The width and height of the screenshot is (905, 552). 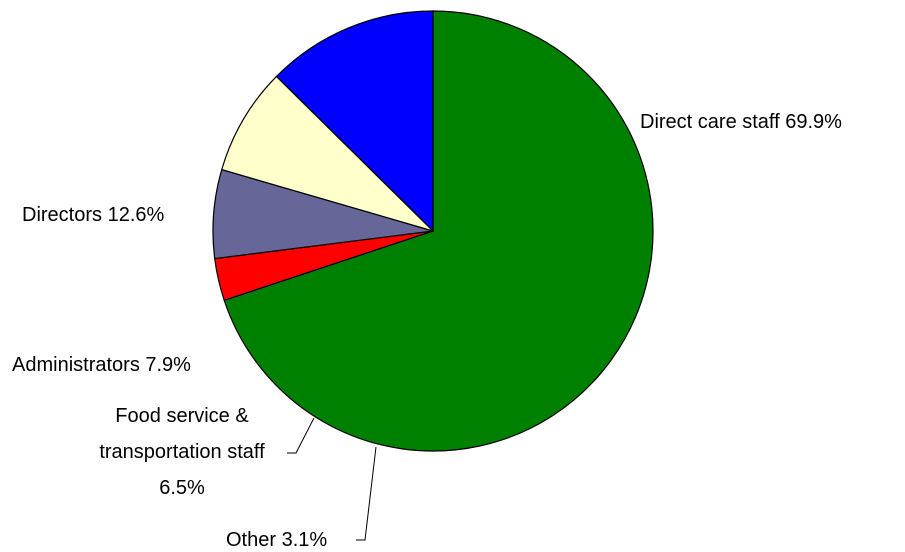 What do you see at coordinates (101, 365) in the screenshot?
I see `label-administrators: Administrators 7.9%` at bounding box center [101, 365].